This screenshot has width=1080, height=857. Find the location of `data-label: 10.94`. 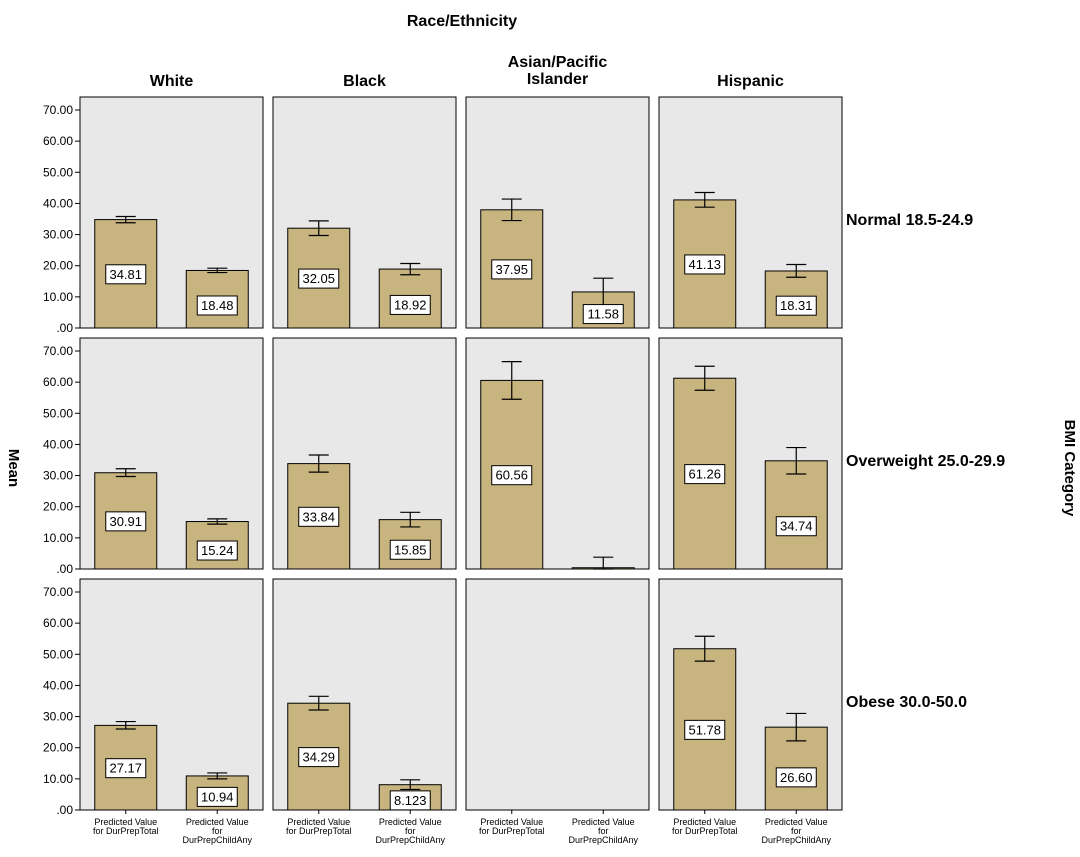

data-label: 10.94 is located at coordinates (217, 796).